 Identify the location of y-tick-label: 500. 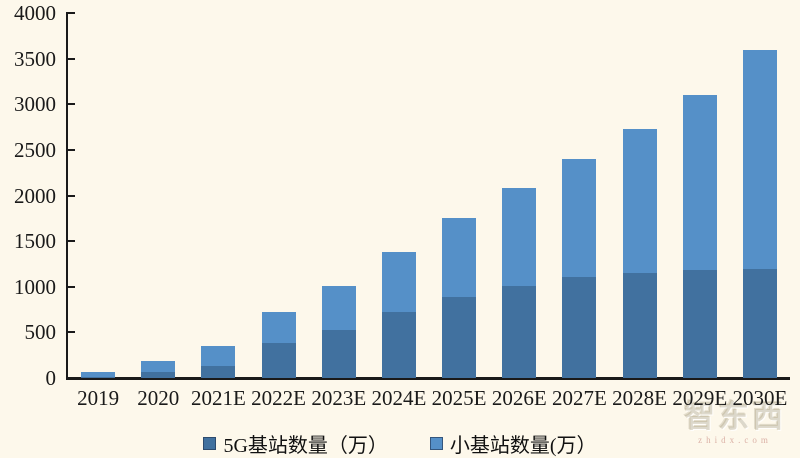
(40, 332).